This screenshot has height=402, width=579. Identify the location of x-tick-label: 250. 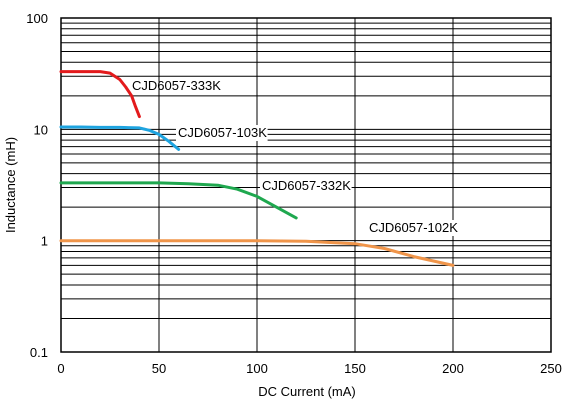
(551, 368).